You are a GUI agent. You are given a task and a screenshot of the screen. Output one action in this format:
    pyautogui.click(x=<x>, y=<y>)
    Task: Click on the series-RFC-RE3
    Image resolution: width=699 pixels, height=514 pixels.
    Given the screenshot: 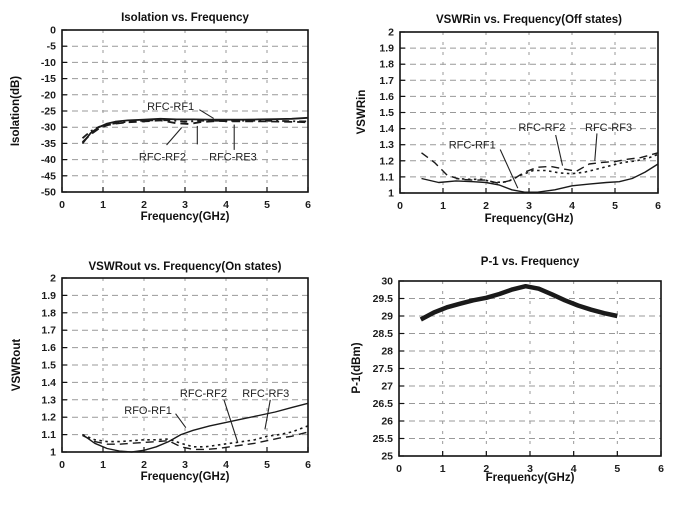 What is the action you would take?
    pyautogui.click(x=194, y=129)
    